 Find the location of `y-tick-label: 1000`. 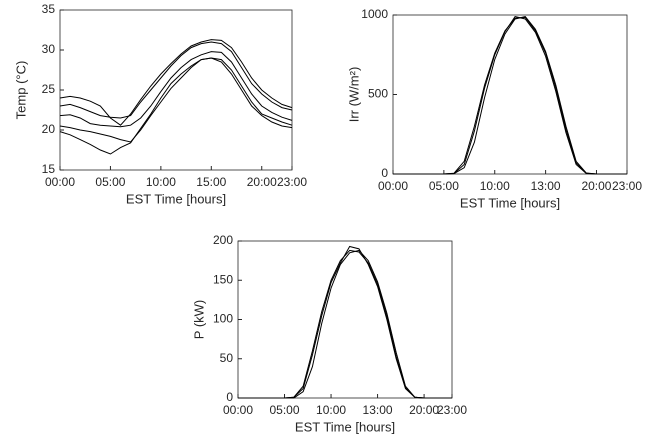

y-tick-label: 1000 is located at coordinates (374, 14).